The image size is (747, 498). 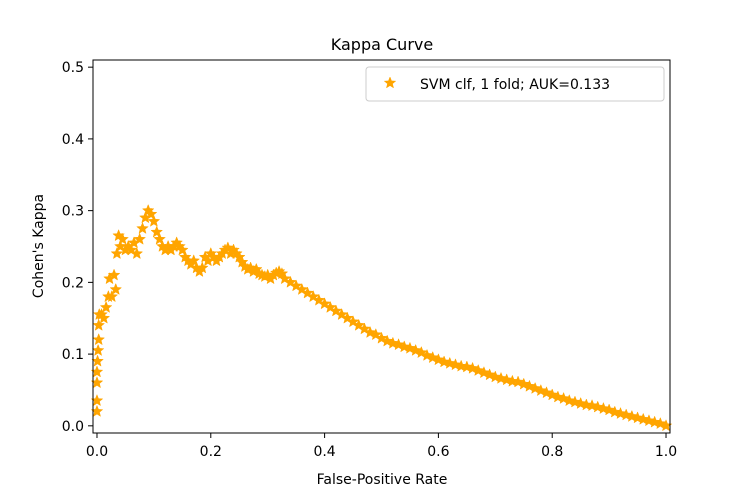 I want to click on y-tick-label: 0.3, so click(x=73, y=212).